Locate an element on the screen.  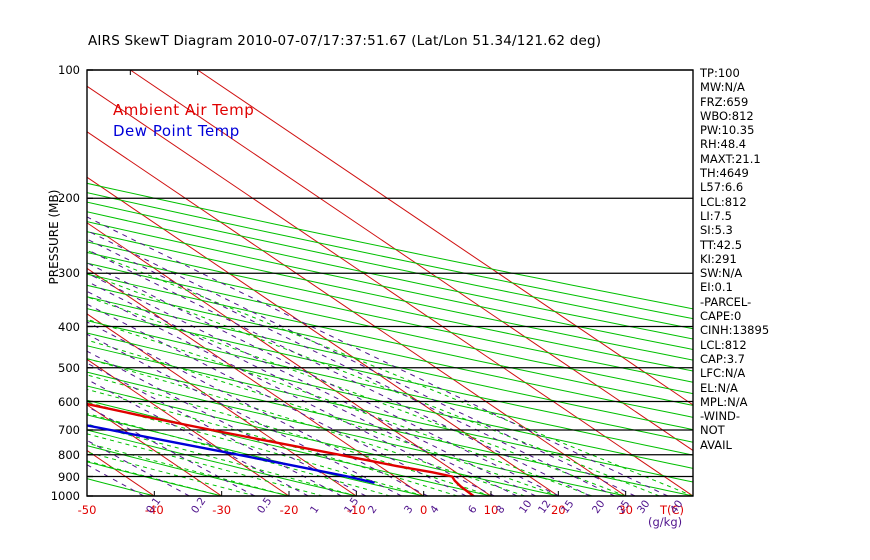
bottom-temp-tick: -20 is located at coordinates (289, 510).